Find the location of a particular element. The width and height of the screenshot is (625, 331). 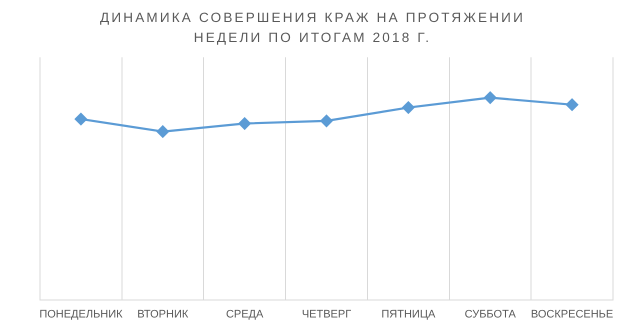

x-tick-label: ПЯТНИЦА is located at coordinates (408, 314).